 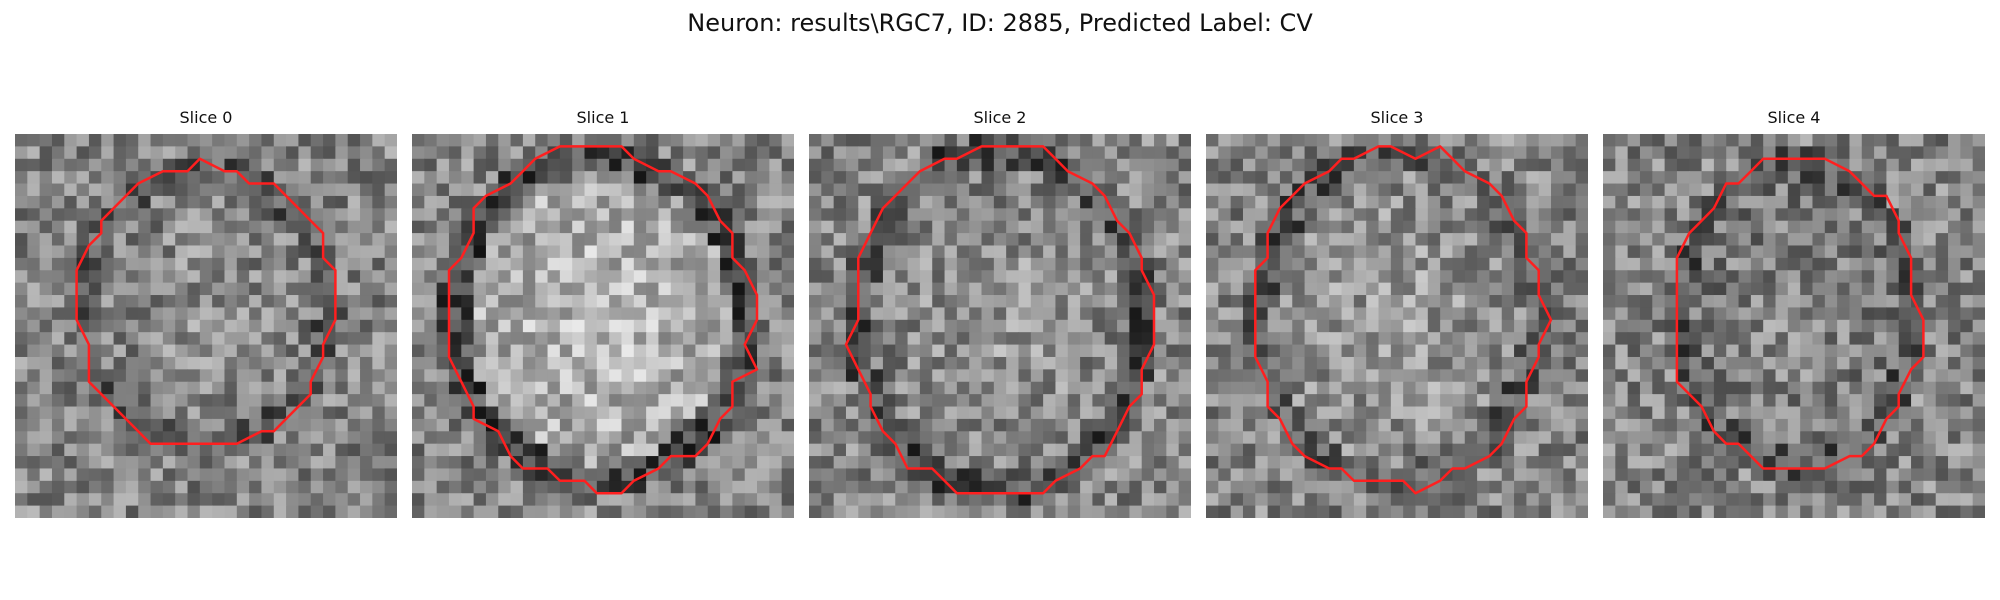 I want to click on slice-panel-3: Slice 3, so click(x=1397, y=313).